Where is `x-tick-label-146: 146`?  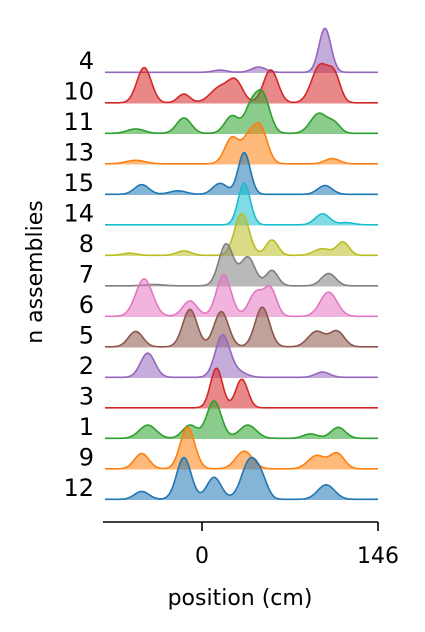
x-tick-label-146: 146 is located at coordinates (378, 556).